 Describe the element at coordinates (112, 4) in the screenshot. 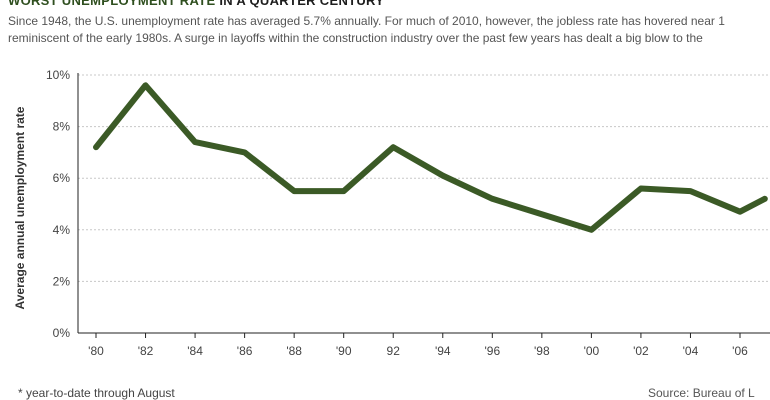

I see `title-highlight: WORST UNEMPLOYMENT RATE` at that location.